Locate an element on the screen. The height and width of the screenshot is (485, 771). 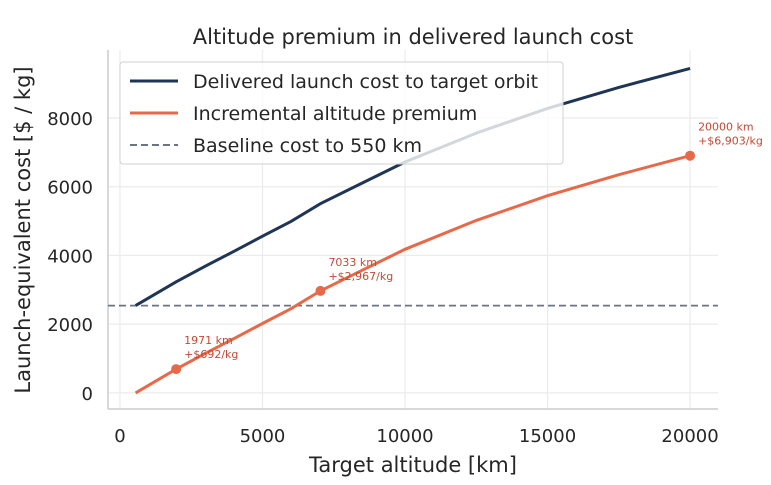
y-tick-label: 2000 is located at coordinates (70, 325).